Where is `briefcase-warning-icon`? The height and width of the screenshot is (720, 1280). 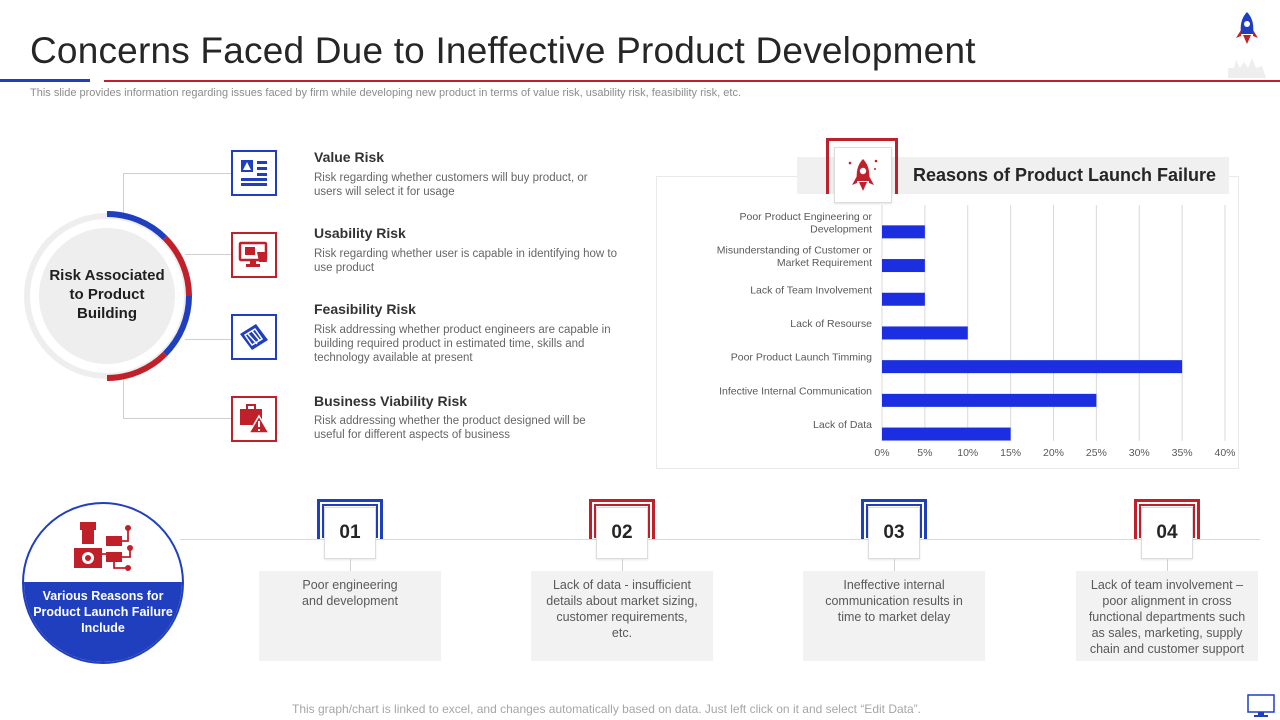
briefcase-warning-icon is located at coordinates (254, 419).